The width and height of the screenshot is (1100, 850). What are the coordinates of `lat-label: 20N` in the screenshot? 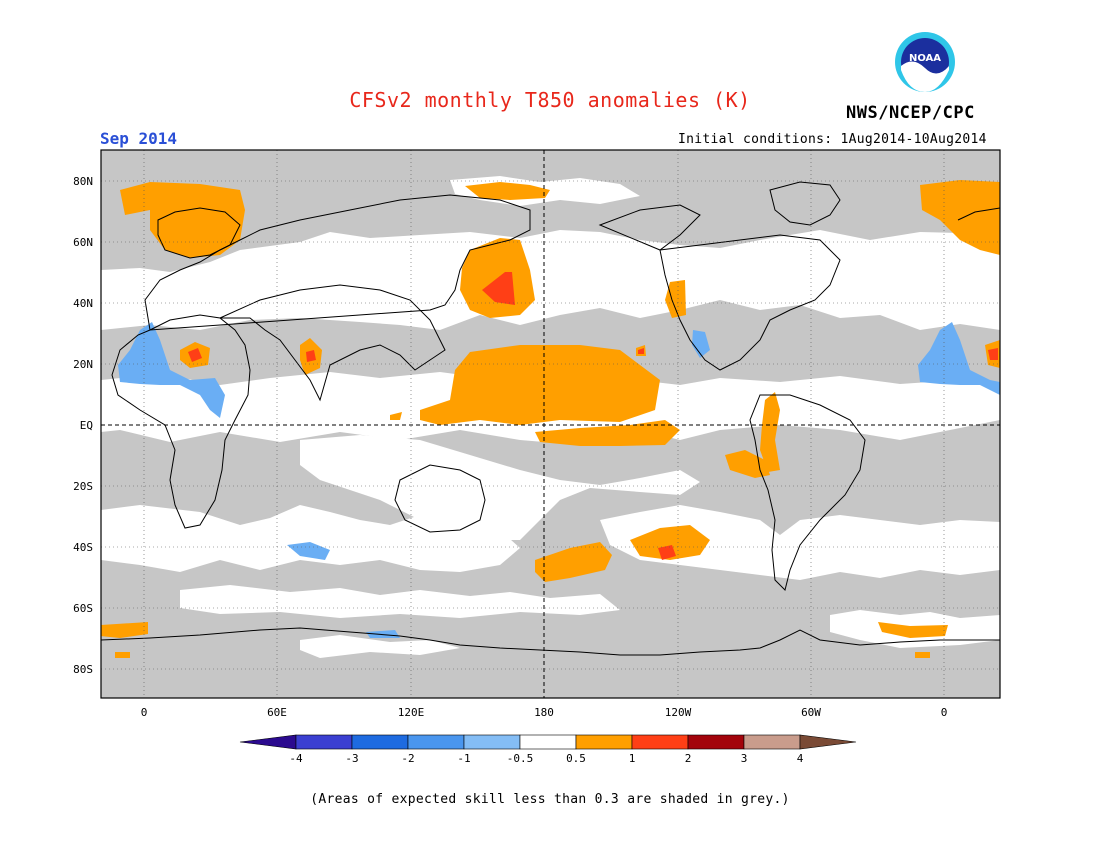 It's located at (83, 364).